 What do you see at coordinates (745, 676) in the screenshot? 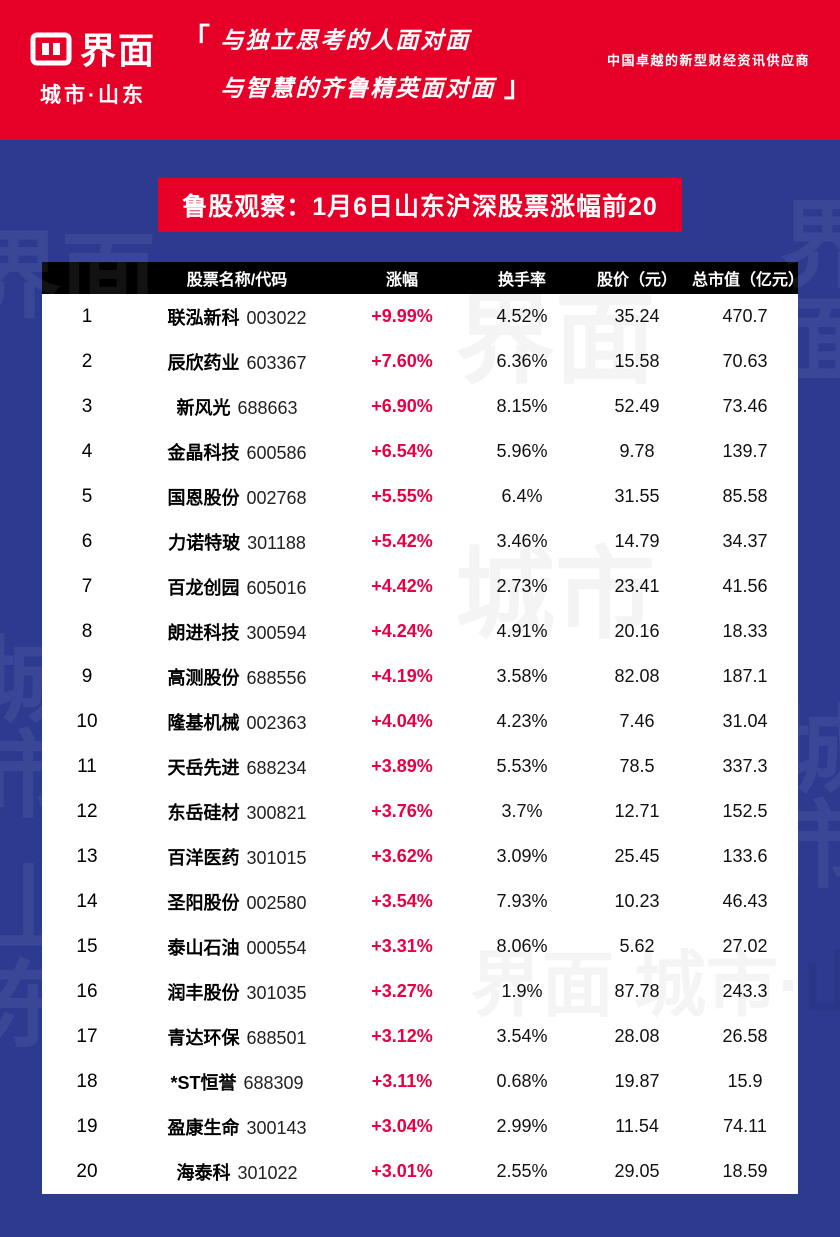
I see `market-cap: 187.1` at bounding box center [745, 676].